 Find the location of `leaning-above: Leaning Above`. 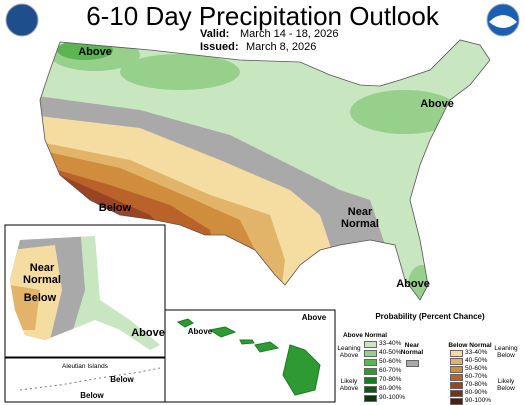

leaning-above: Leaning Above is located at coordinates (349, 352).